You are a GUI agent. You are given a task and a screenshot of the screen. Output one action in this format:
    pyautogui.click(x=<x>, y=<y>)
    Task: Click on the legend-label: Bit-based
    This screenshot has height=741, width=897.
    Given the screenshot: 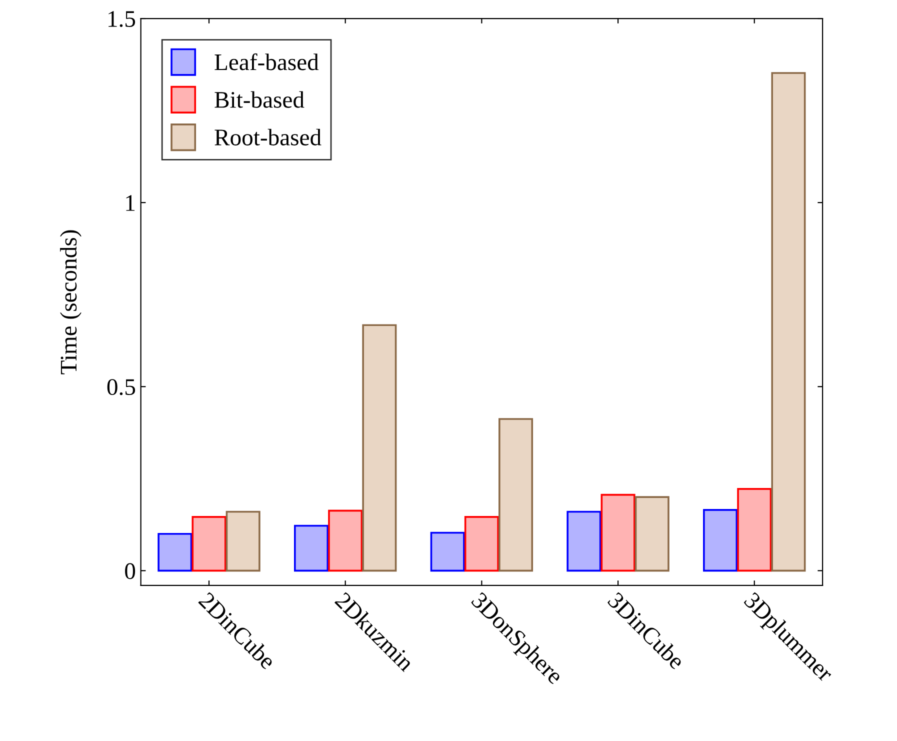 What is the action you would take?
    pyautogui.click(x=259, y=99)
    